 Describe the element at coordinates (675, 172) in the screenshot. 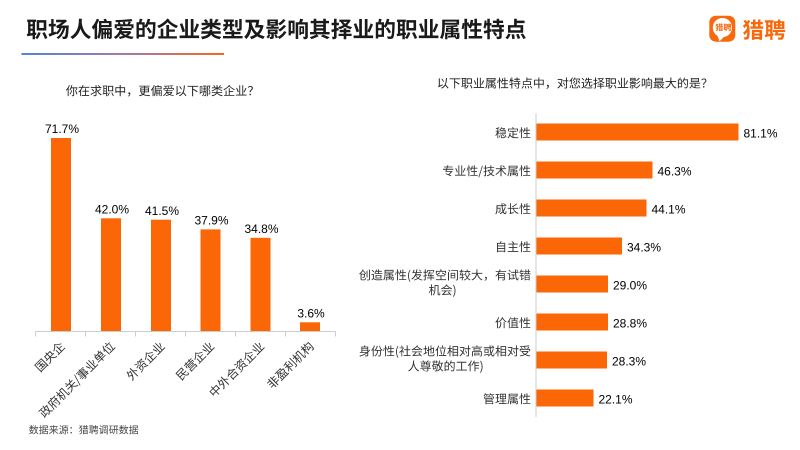

I see `svg-text: 46.3%` at that location.